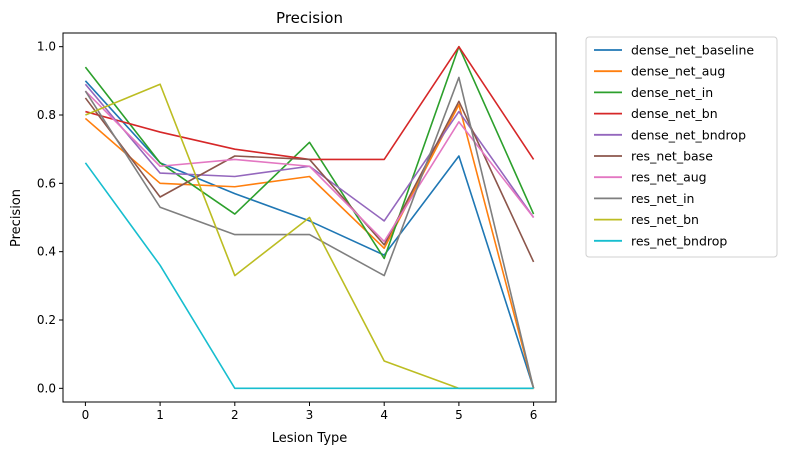 The height and width of the screenshot is (455, 785). Describe the element at coordinates (46, 183) in the screenshot. I see `y-tick-label: 0.6` at that location.